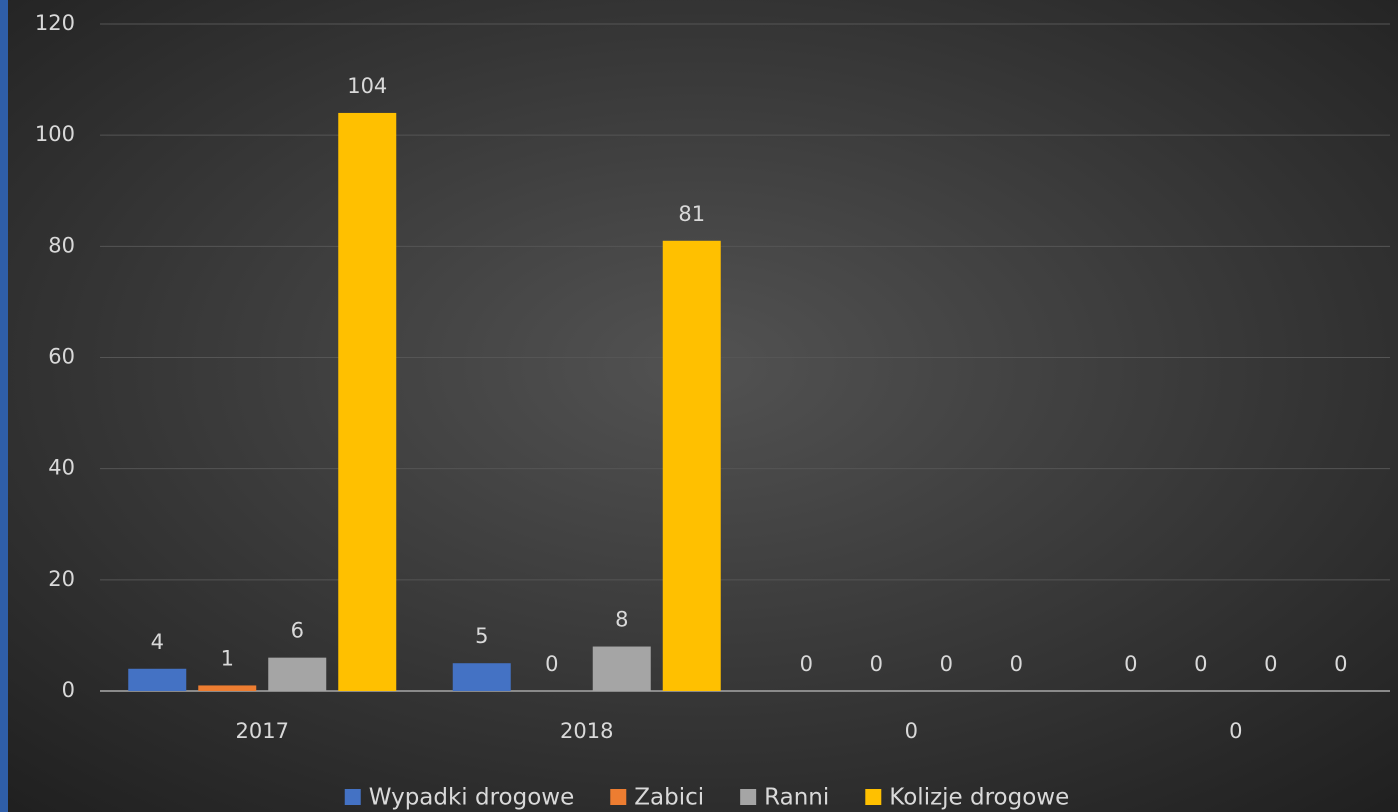 The width and height of the screenshot is (1398, 812). Describe the element at coordinates (979, 798) in the screenshot. I see `legend-label: Kolizje drogowe` at that location.